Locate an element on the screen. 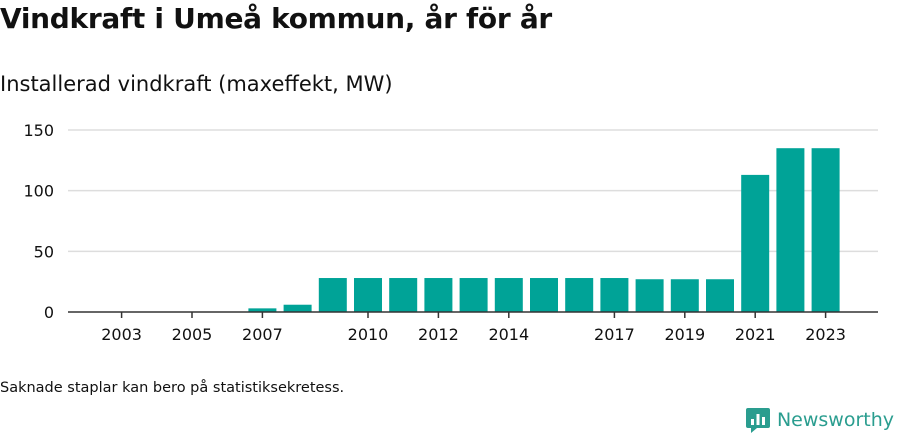  bar-2018 is located at coordinates (649, 295).